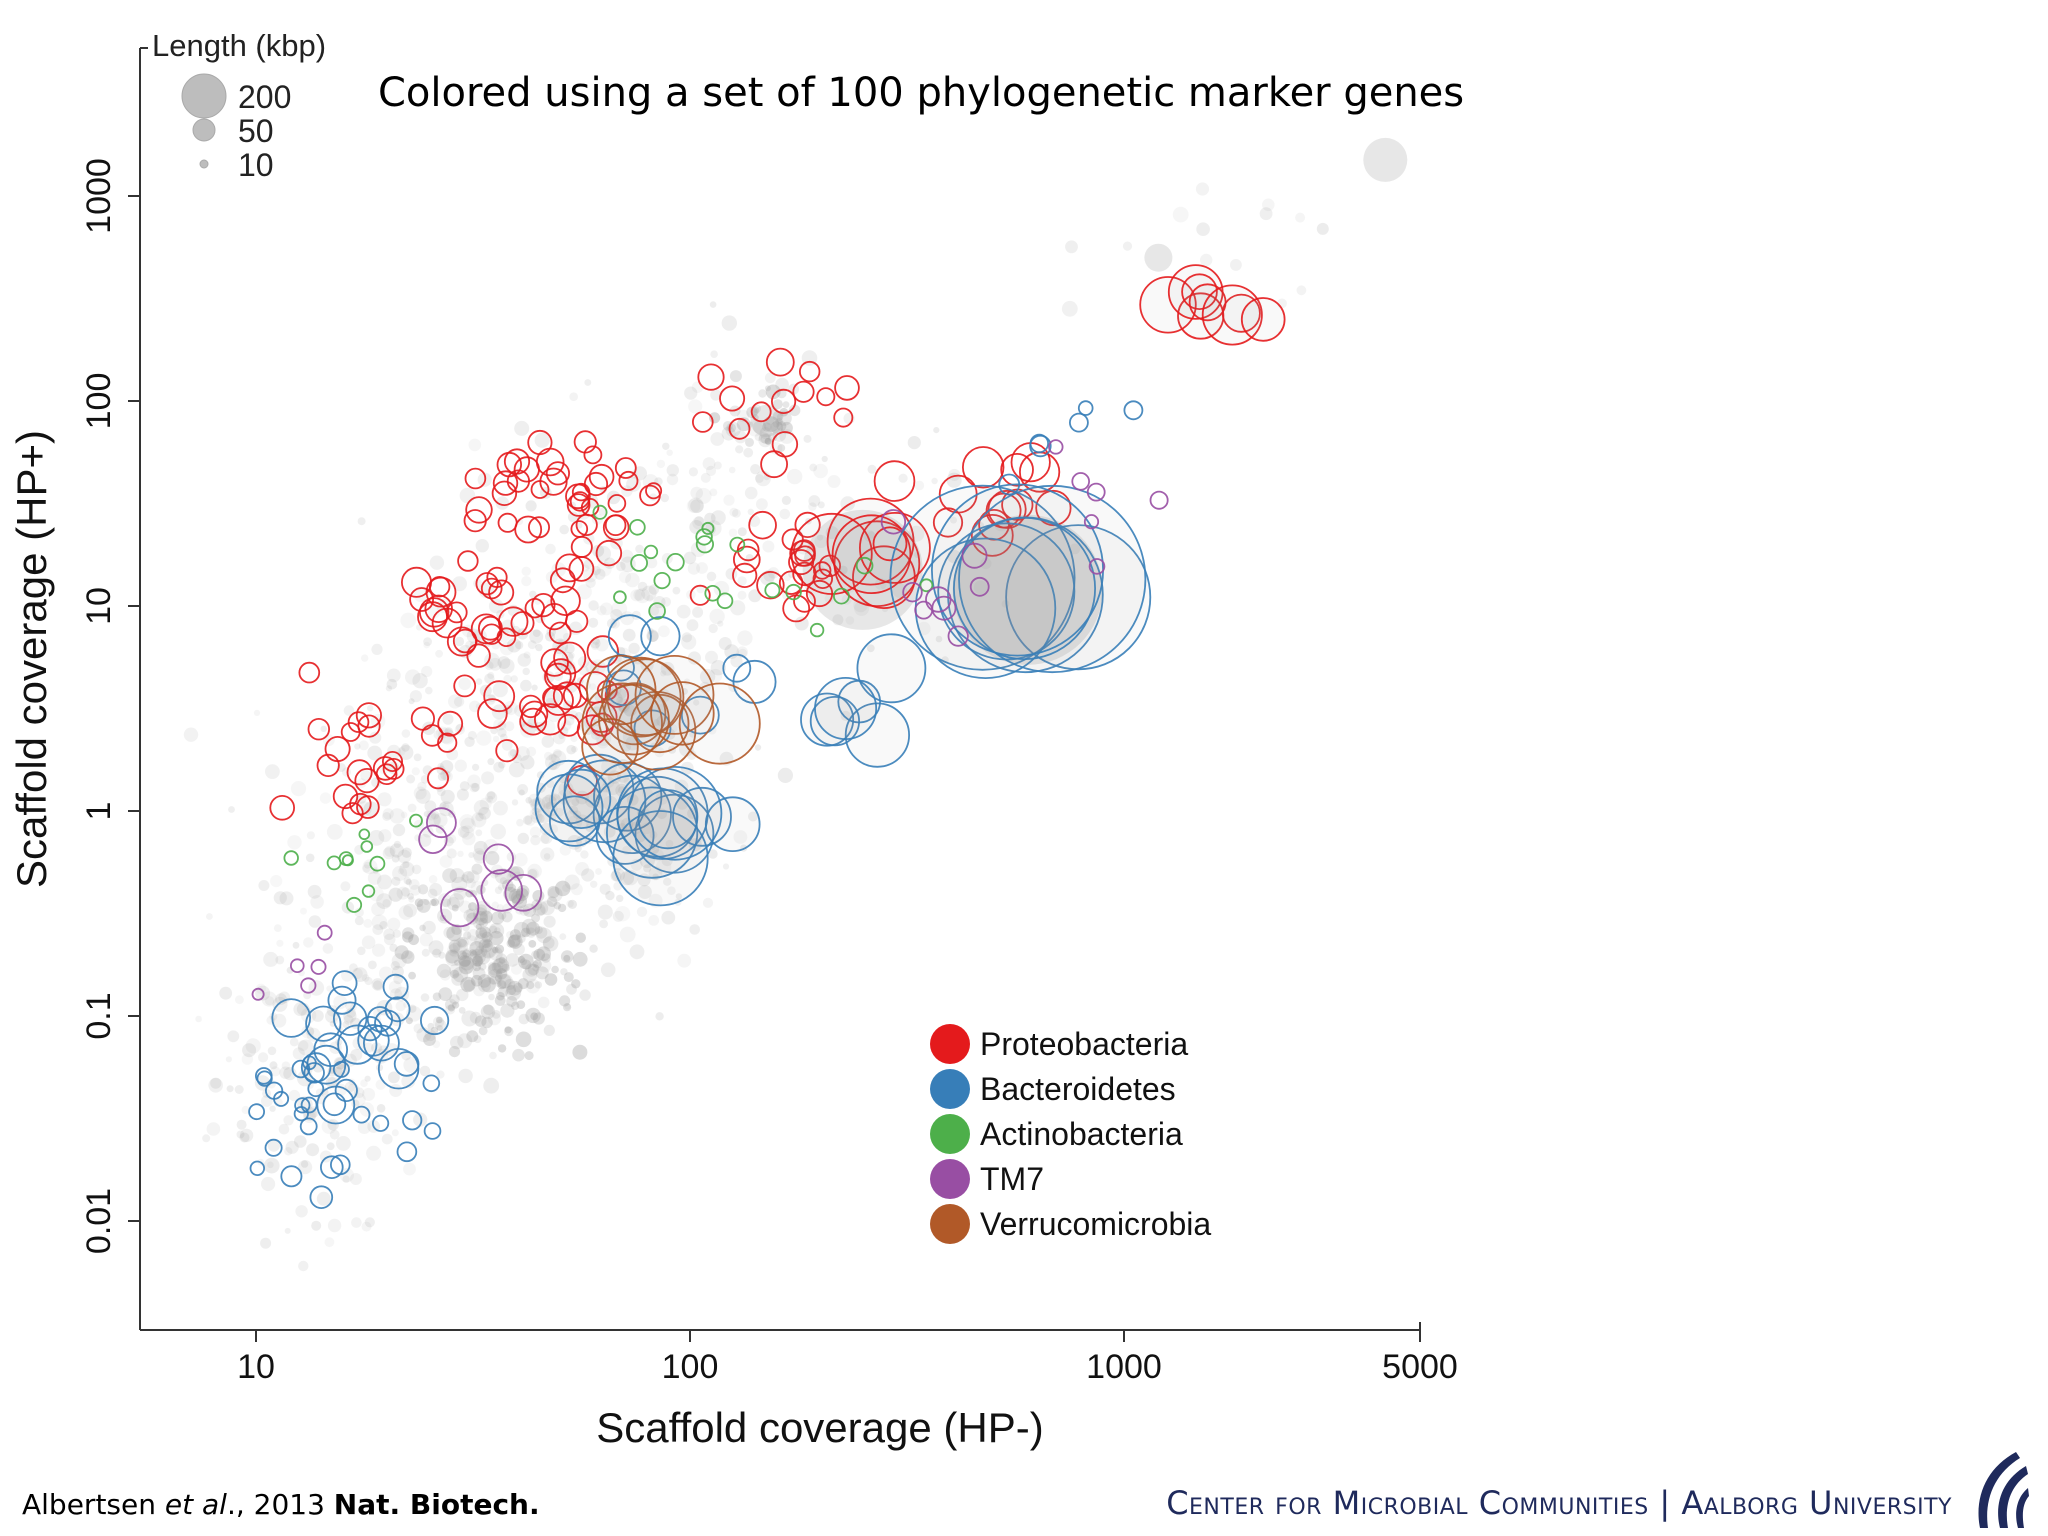  What do you see at coordinates (719, 723) in the screenshot?
I see `scaffold-point-verrucomicrobia` at bounding box center [719, 723].